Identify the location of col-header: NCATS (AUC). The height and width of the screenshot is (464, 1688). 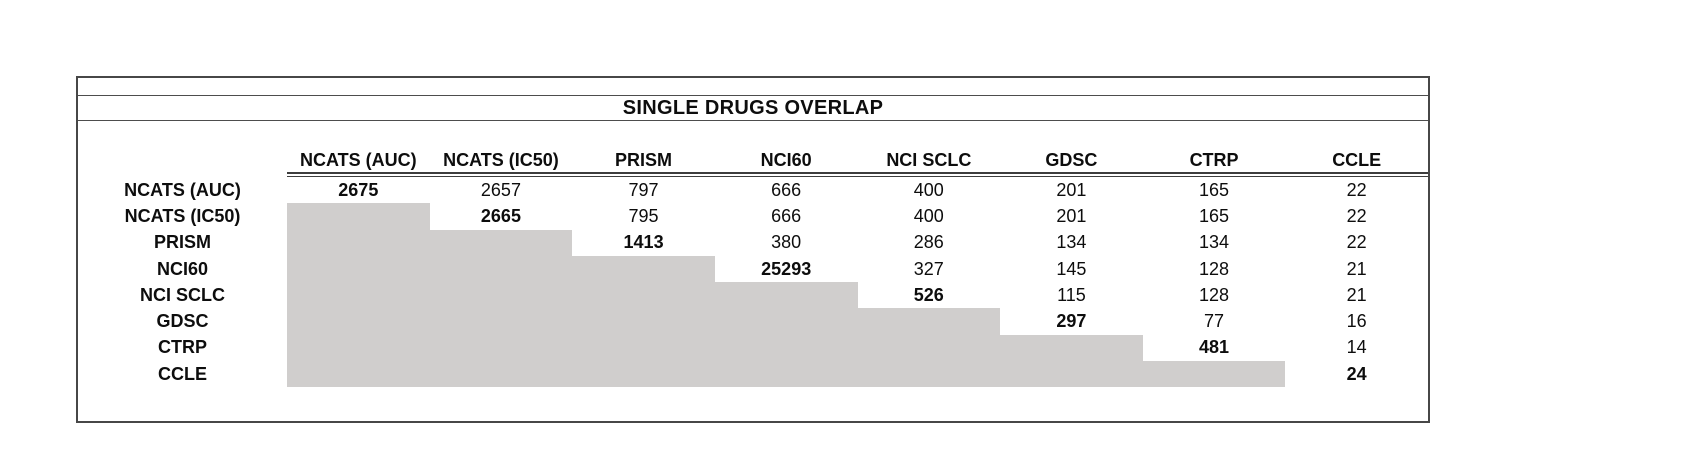
(358, 159).